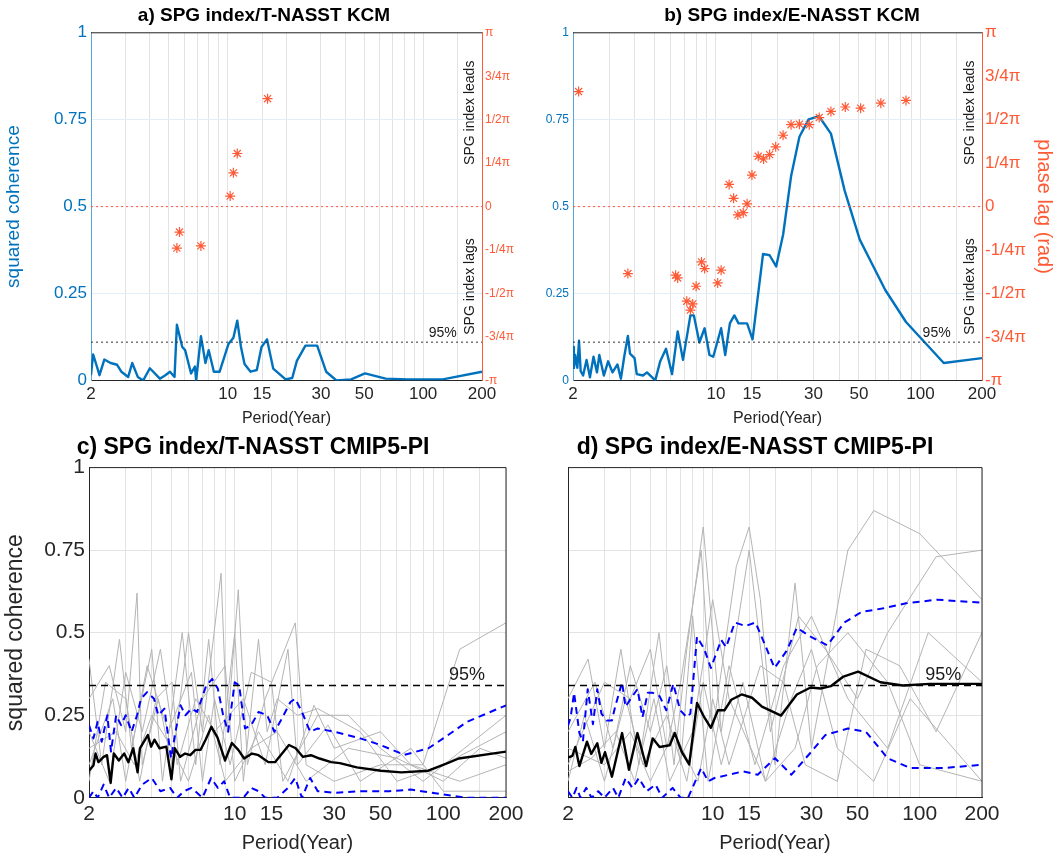  What do you see at coordinates (792, 14) in the screenshot?
I see `chart-title: b) SPG index/E-NASST KCM` at bounding box center [792, 14].